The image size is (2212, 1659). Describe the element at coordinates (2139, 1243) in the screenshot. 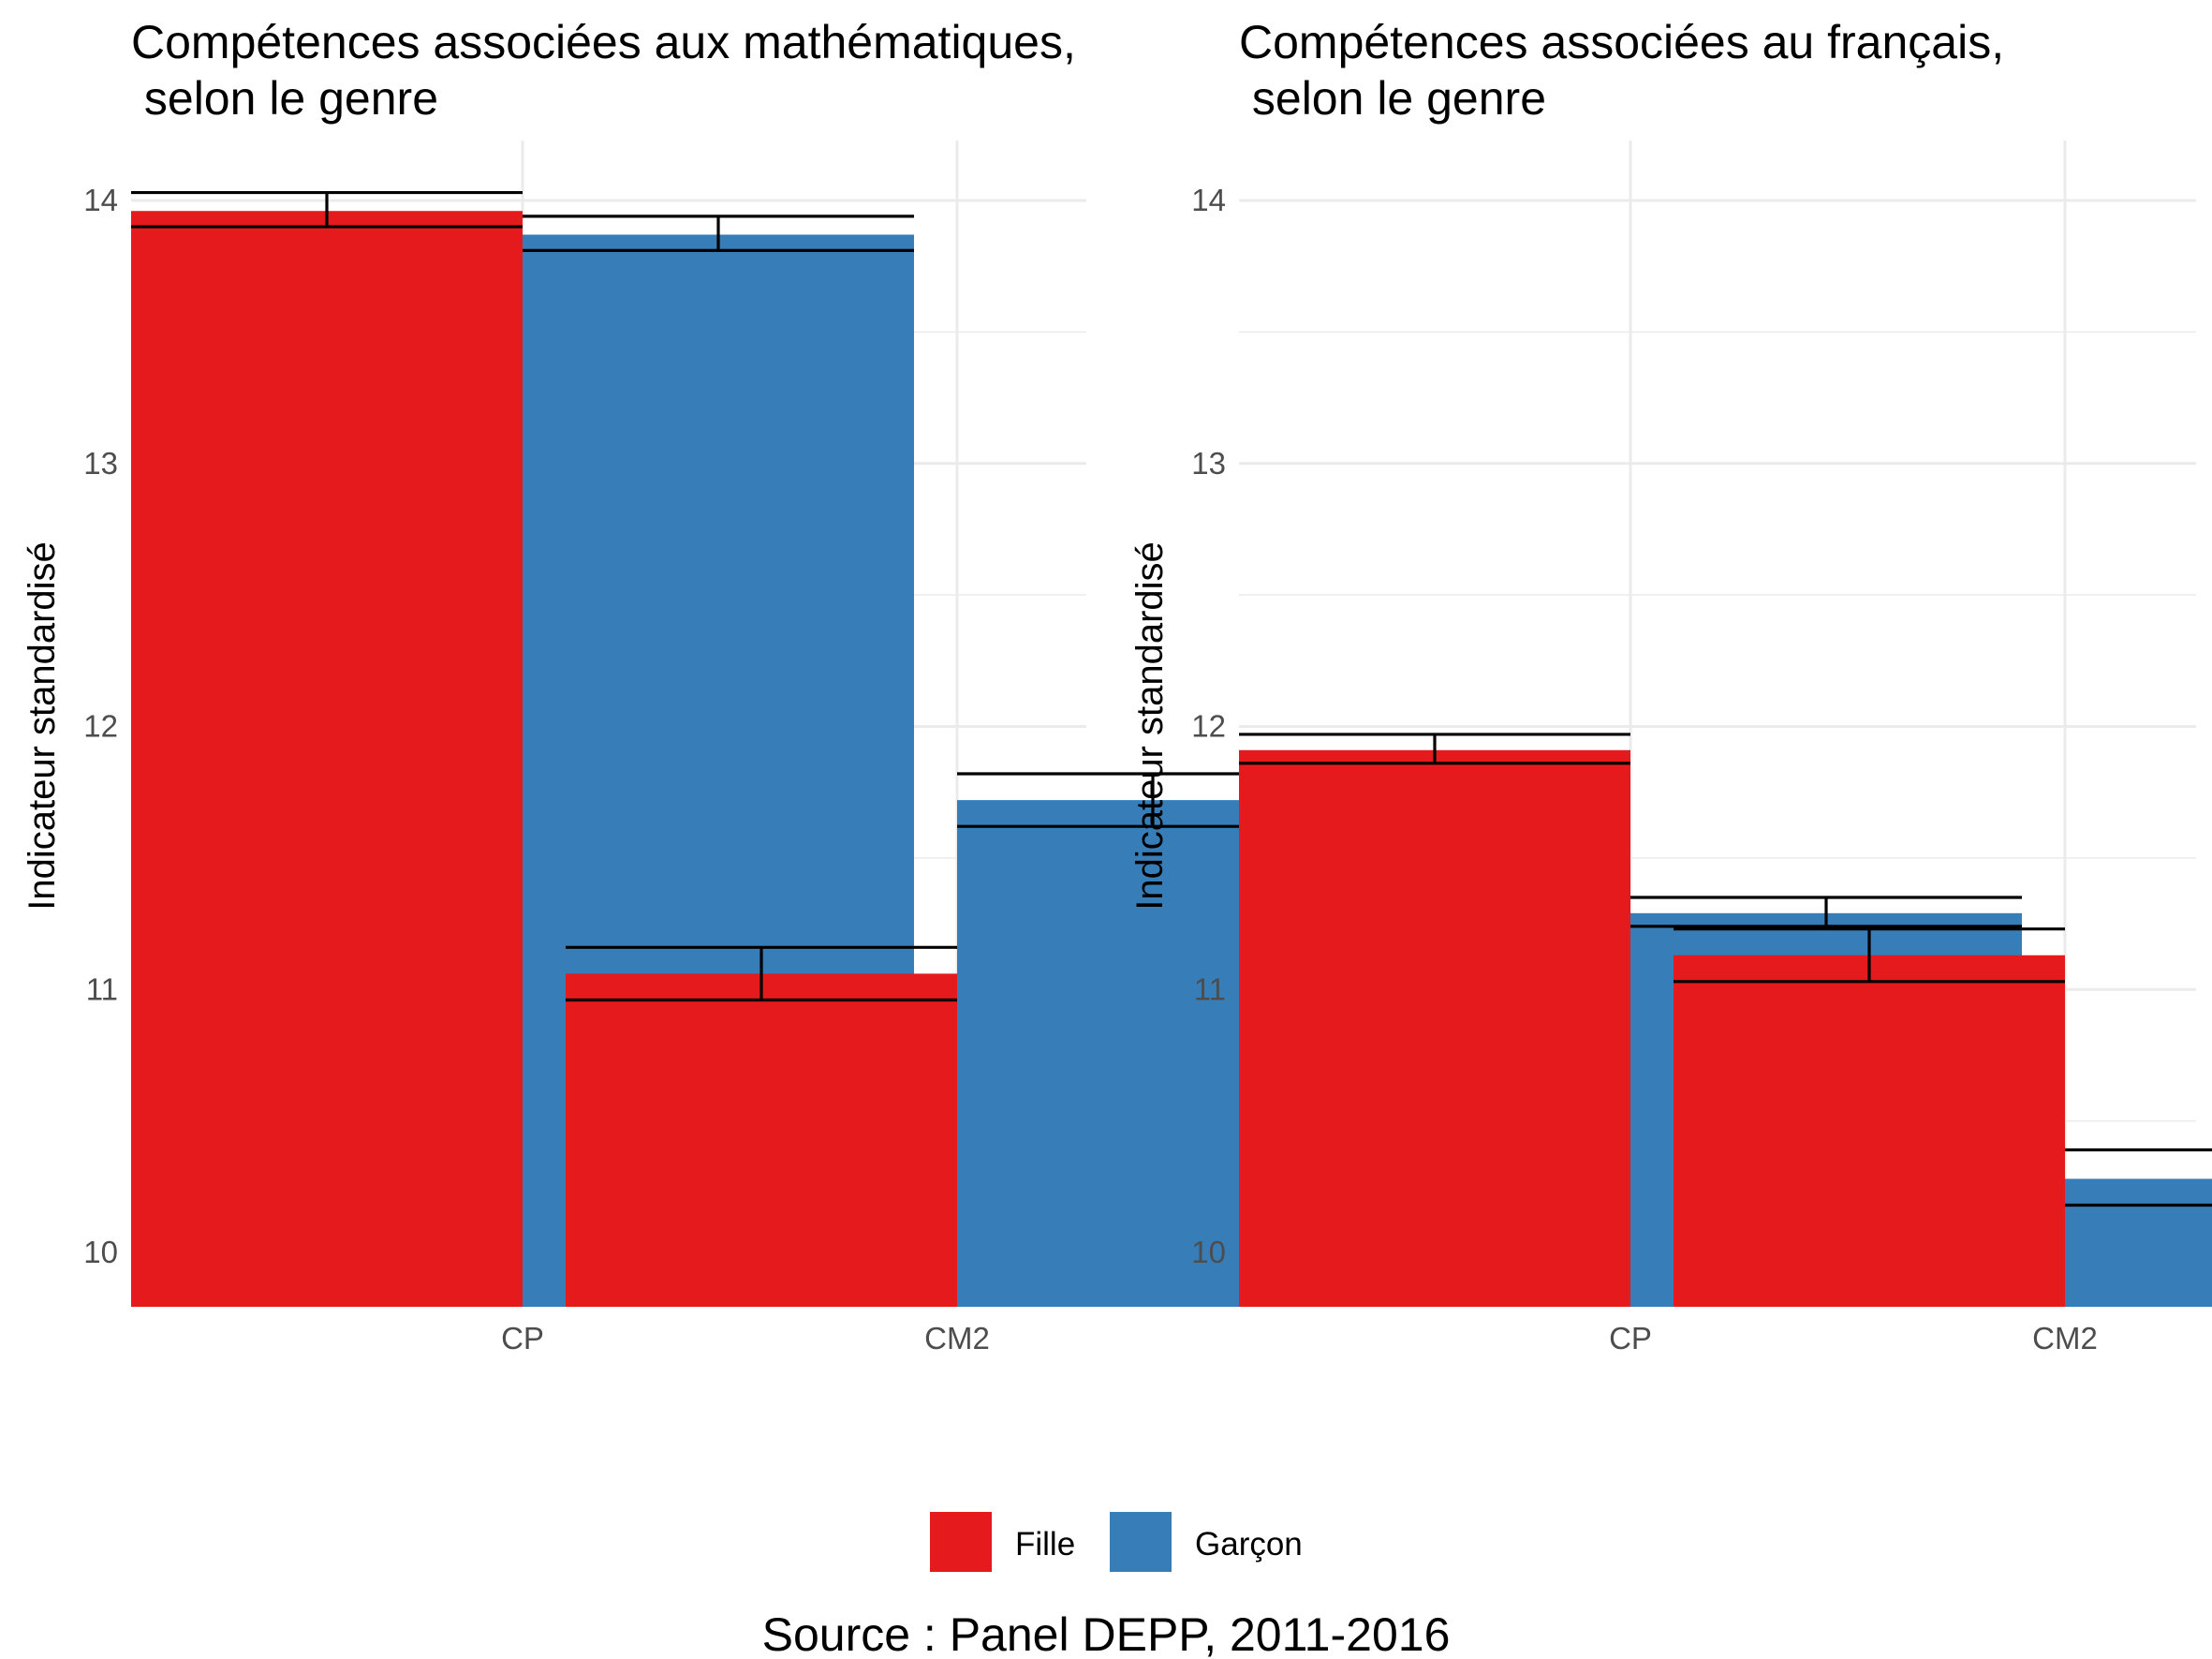

I see `bar-garon-cm2` at that location.